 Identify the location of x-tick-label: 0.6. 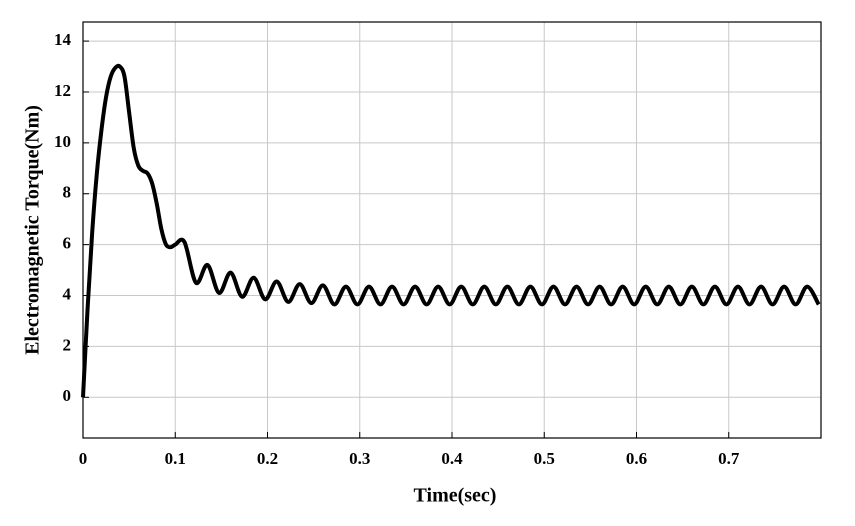
(636, 458).